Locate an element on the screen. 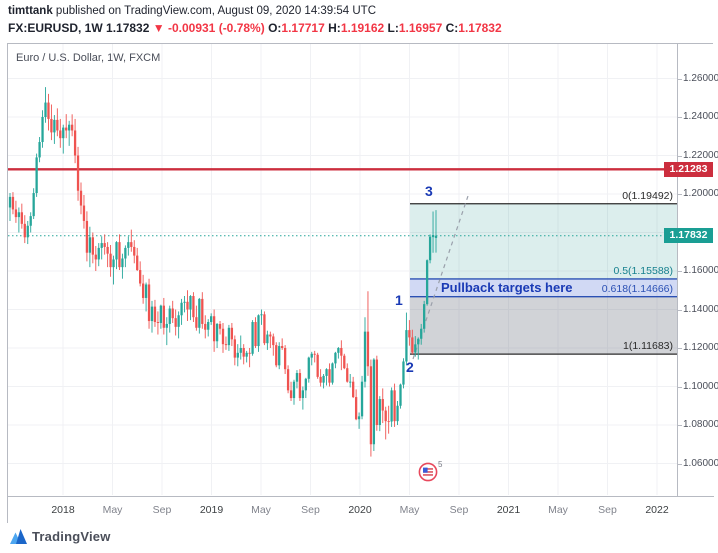 The image size is (718, 553). price-axis-label: 1.24000 is located at coordinates (700, 116).